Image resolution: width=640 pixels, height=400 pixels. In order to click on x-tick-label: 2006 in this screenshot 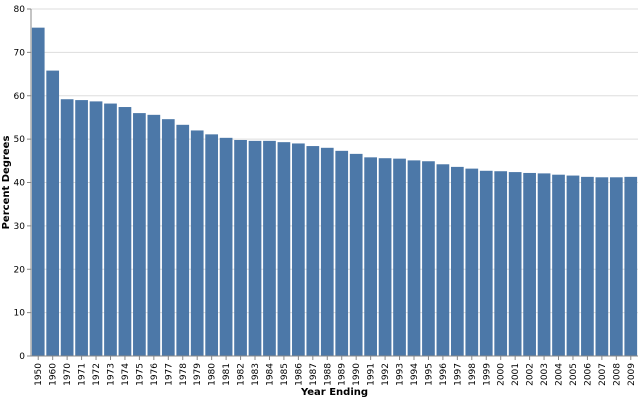, I will do `click(588, 374)`.